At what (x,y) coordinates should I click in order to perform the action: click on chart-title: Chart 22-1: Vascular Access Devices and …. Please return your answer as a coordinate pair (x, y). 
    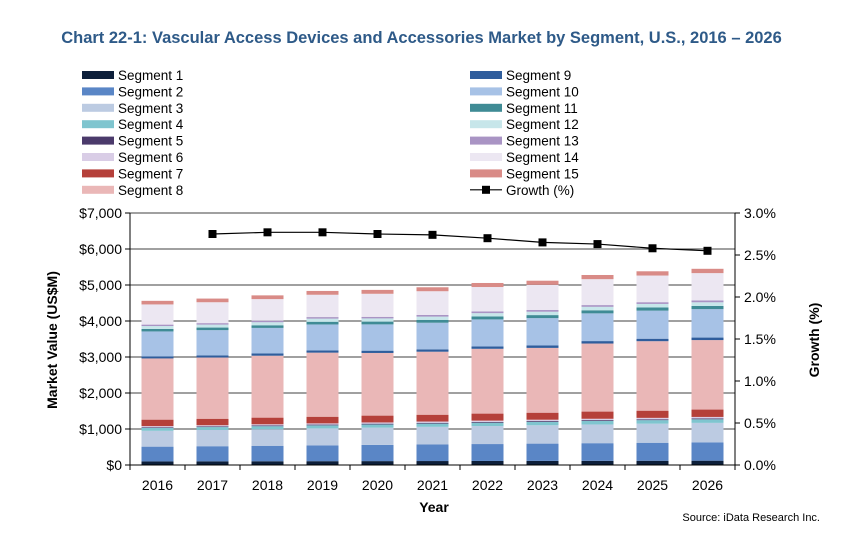
    Looking at the image, I should click on (421, 38).